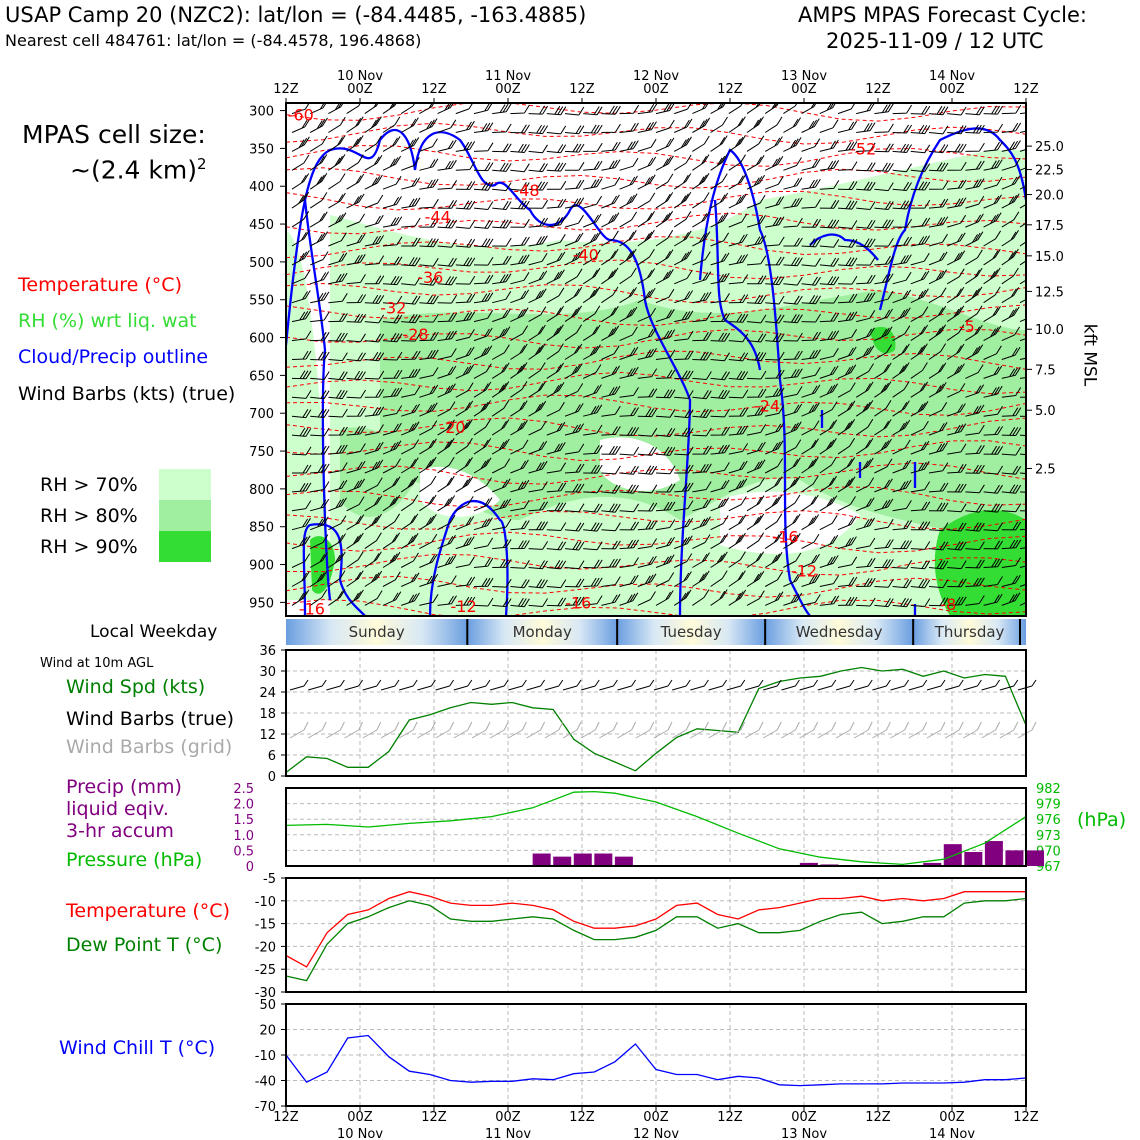  Describe the element at coordinates (942, 15) in the screenshot. I see `header-title-right-1: AMPS MPAS Forecast Cycle:` at that location.